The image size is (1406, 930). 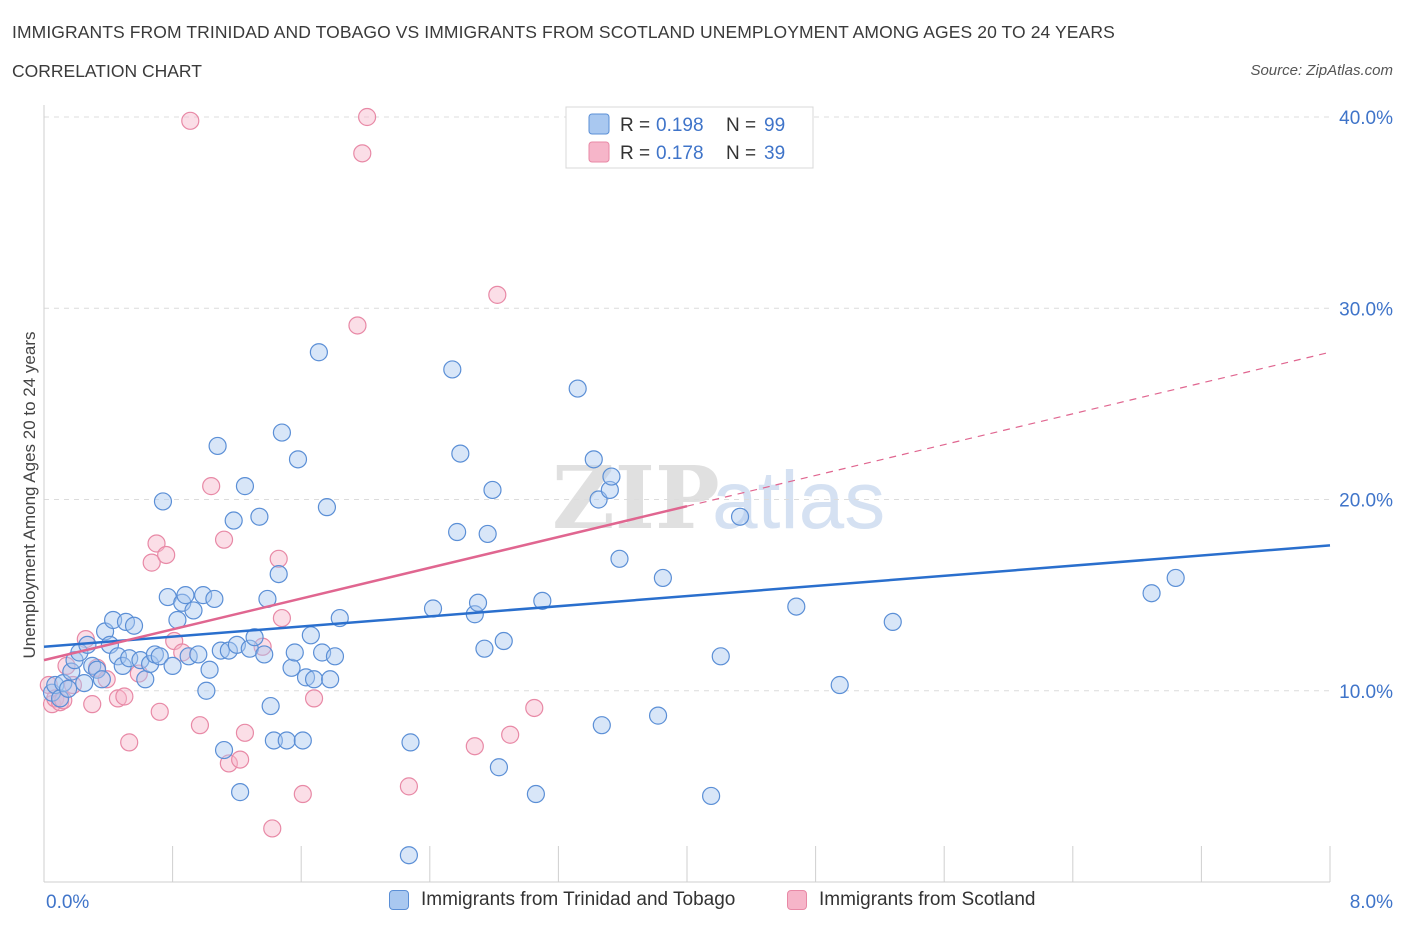 I want to click on legend-swatch-scotland, so click(x=797, y=900).